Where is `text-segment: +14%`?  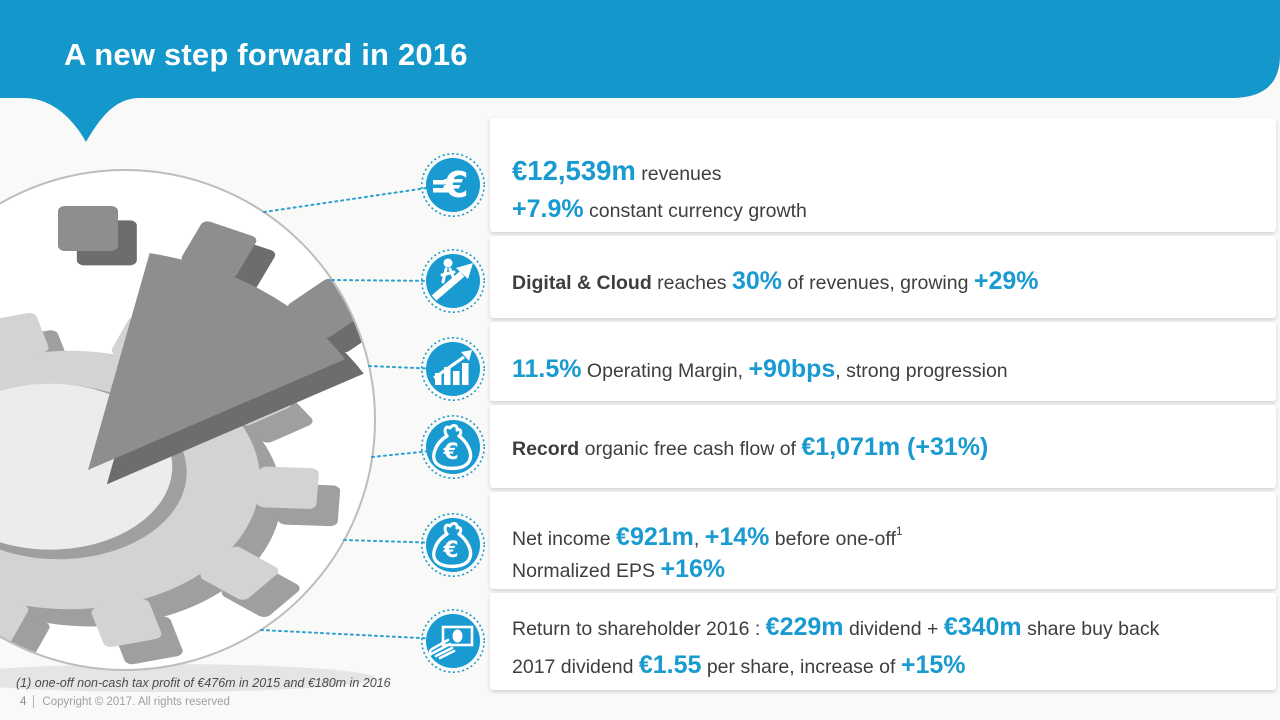 text-segment: +14% is located at coordinates (737, 537).